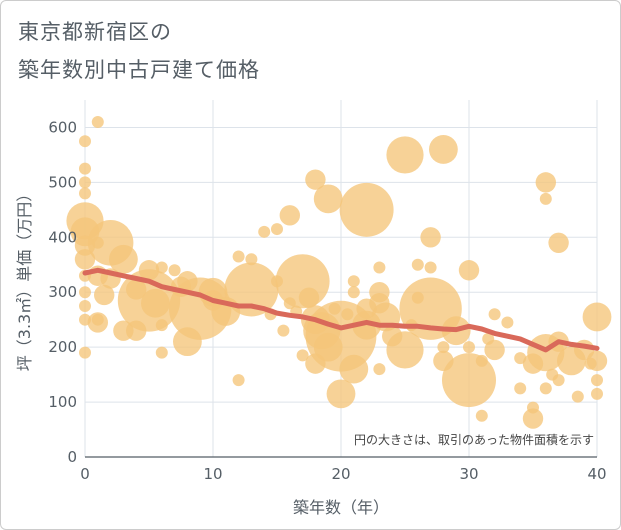  I want to click on y-tick-label: 200, so click(62, 347).